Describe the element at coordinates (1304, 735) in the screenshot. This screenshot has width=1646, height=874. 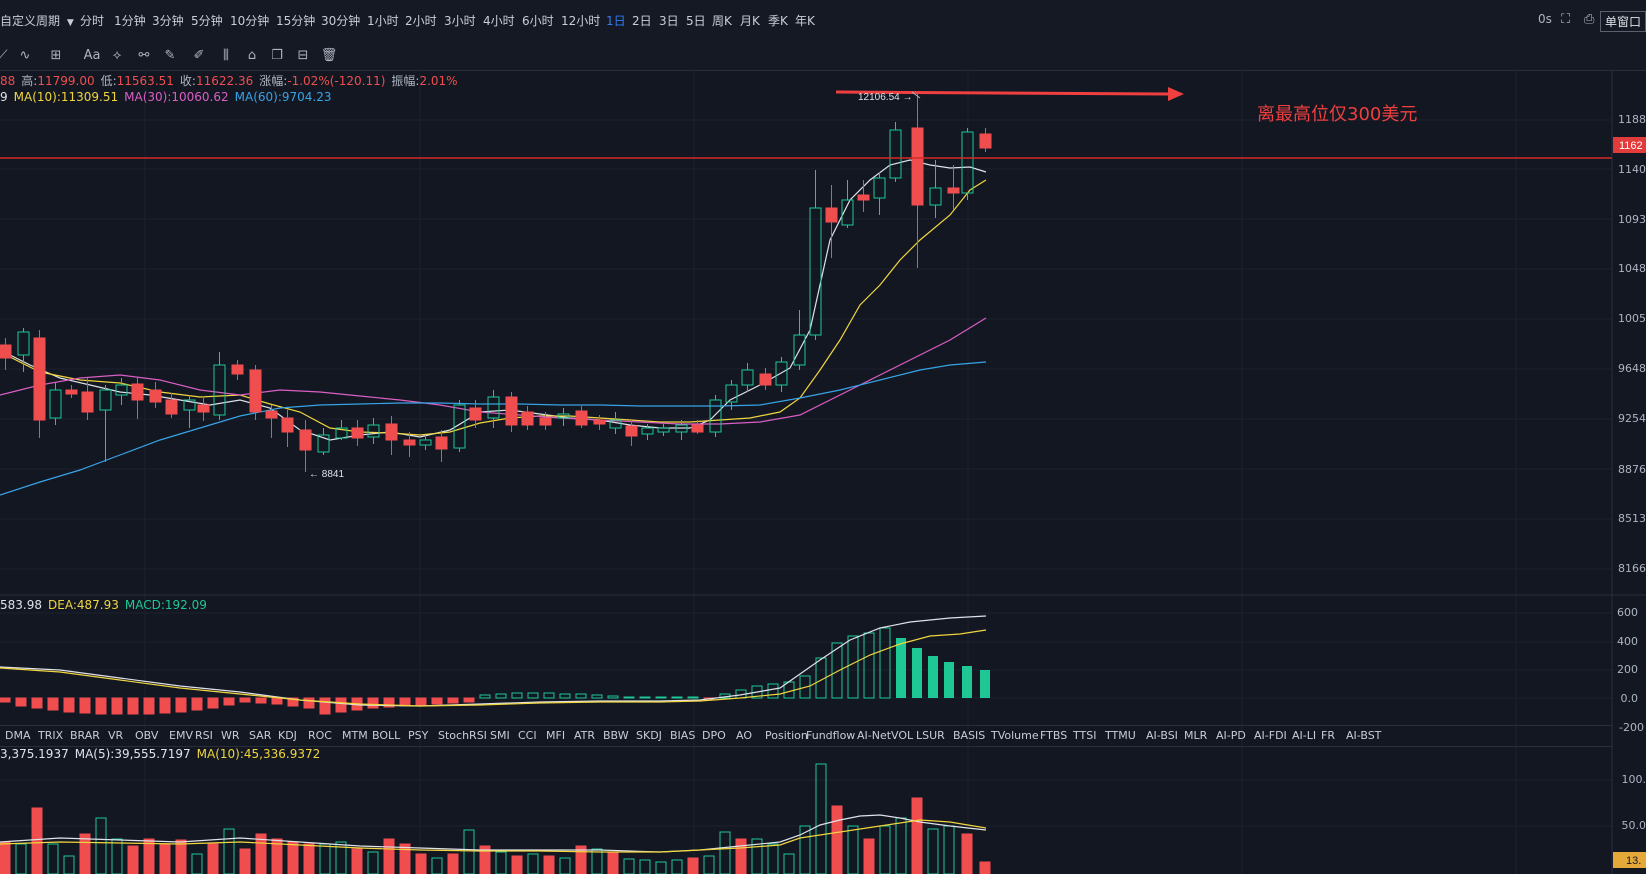
I see `indicator-tab-ai-li: AI-LI` at that location.